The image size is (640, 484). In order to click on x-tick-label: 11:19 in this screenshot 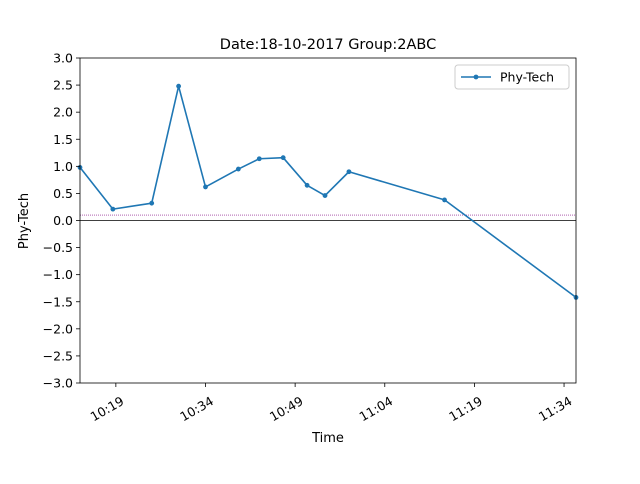, I will do `click(465, 408)`.